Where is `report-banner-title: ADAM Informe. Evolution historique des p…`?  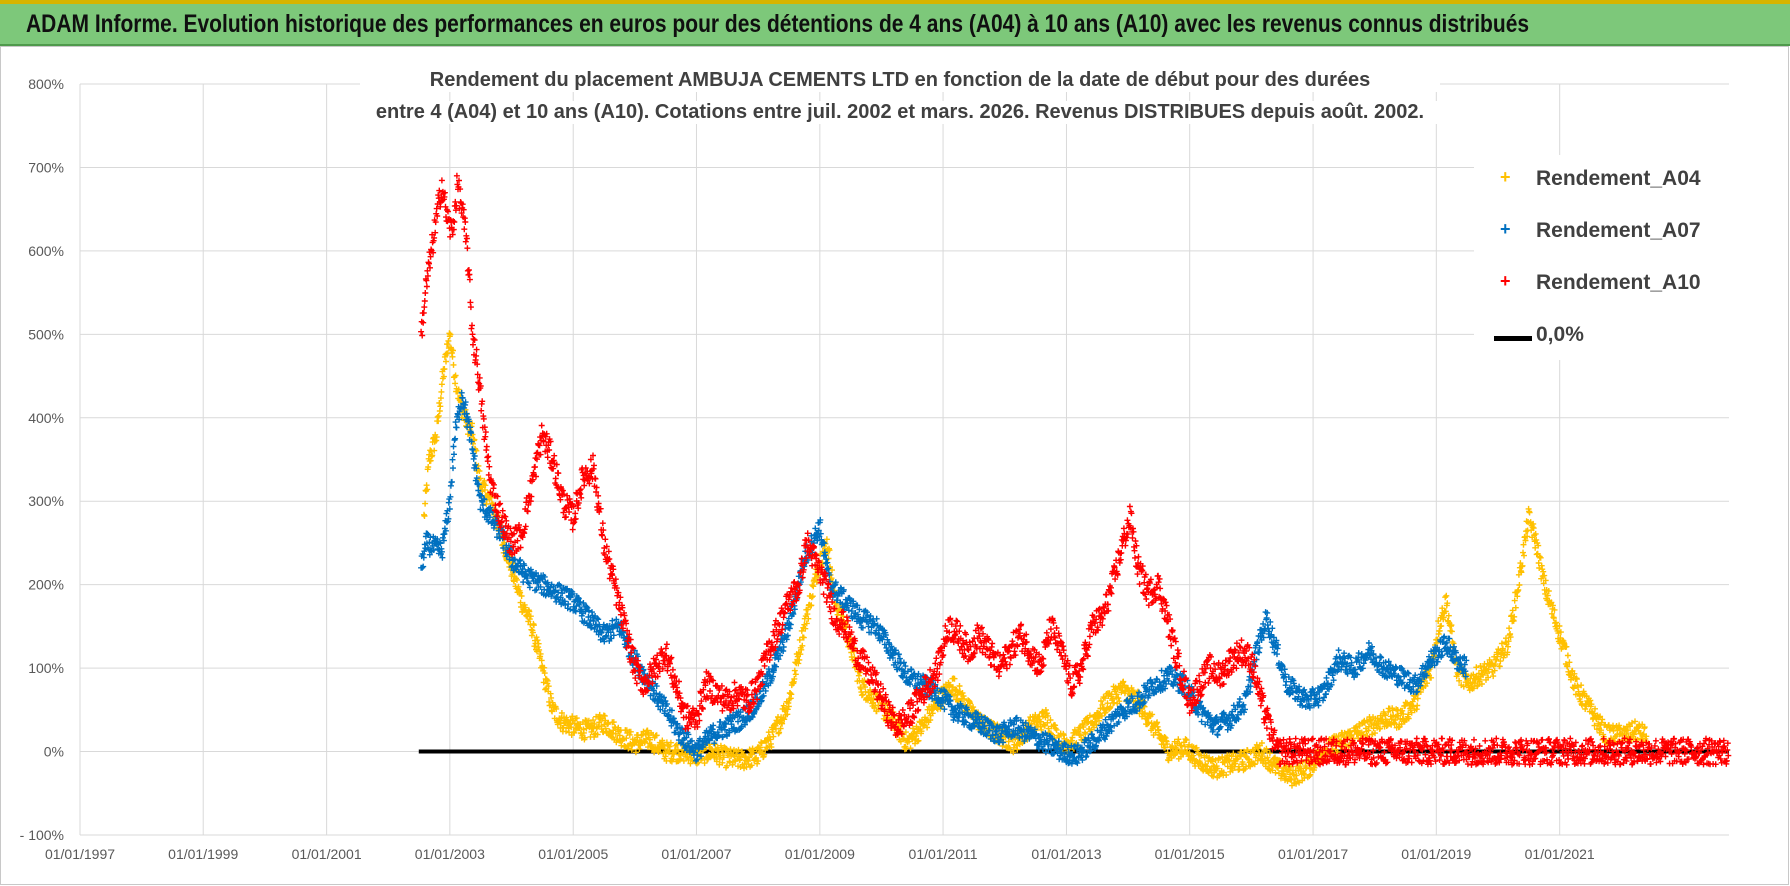 report-banner-title: ADAM Informe. Evolution historique des p… is located at coordinates (778, 24).